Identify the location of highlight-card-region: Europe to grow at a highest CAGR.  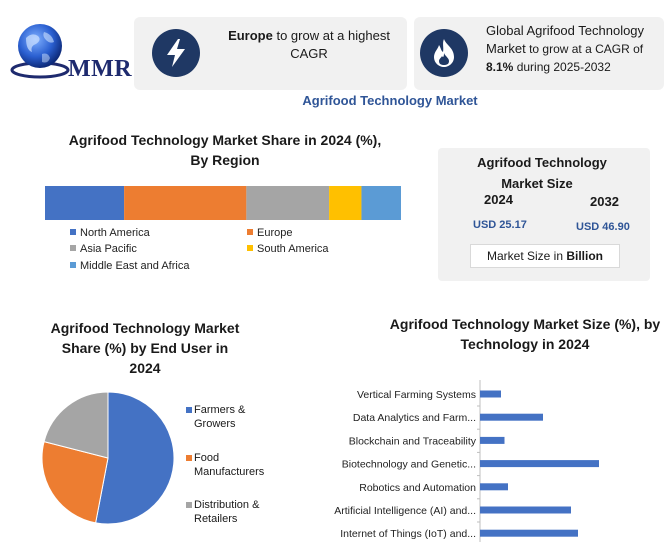
(270, 53).